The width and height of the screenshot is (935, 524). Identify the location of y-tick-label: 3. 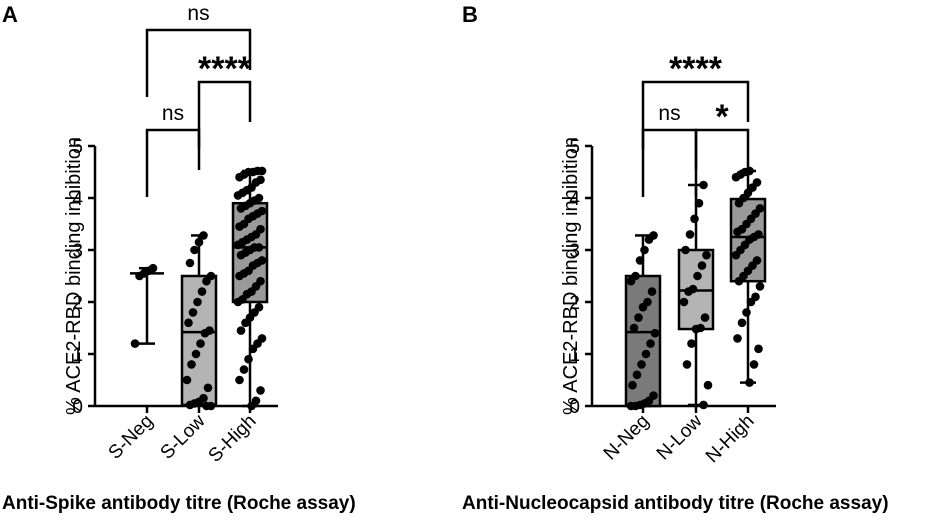
(574, 251).